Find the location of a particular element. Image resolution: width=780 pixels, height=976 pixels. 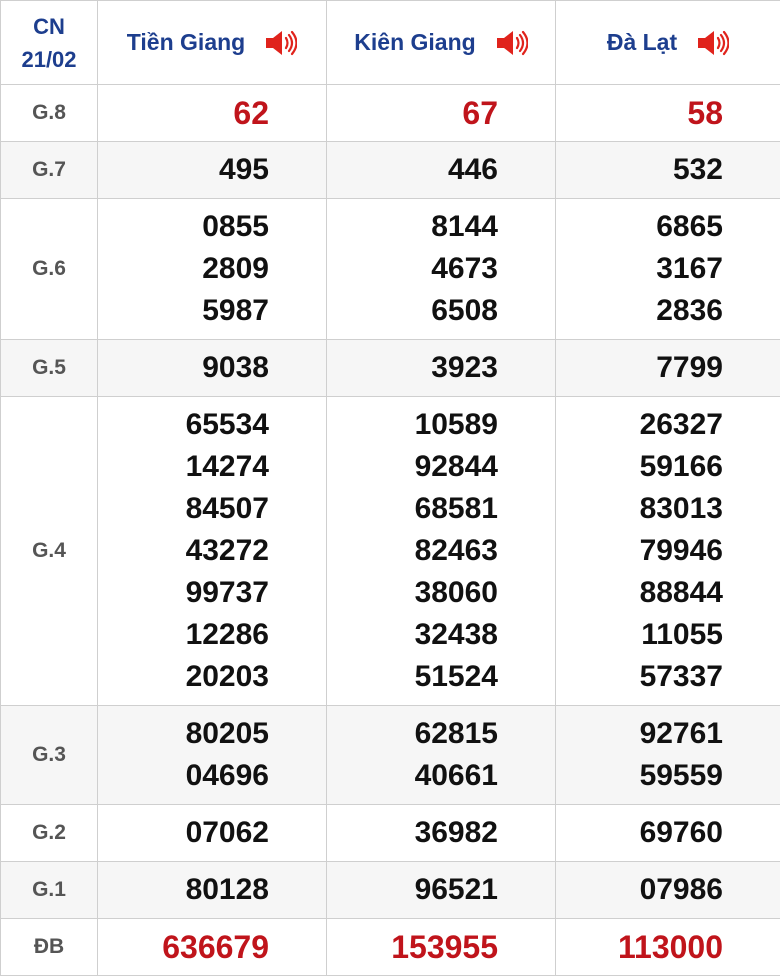

province-name: Đà Lạt is located at coordinates (642, 42).